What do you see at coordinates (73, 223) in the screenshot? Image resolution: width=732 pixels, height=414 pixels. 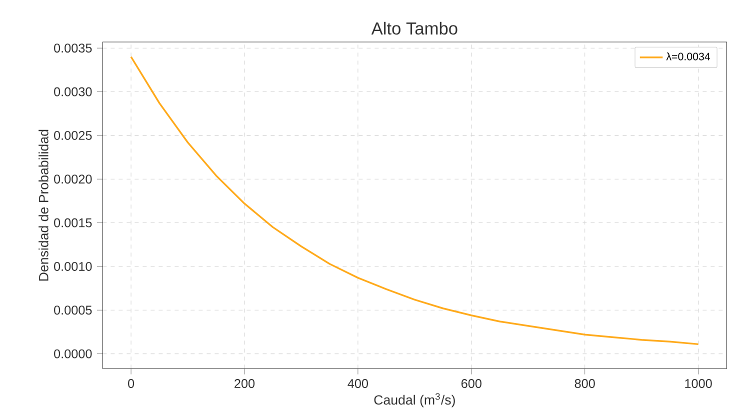 I see `y-tick-label: 0.0015` at bounding box center [73, 223].